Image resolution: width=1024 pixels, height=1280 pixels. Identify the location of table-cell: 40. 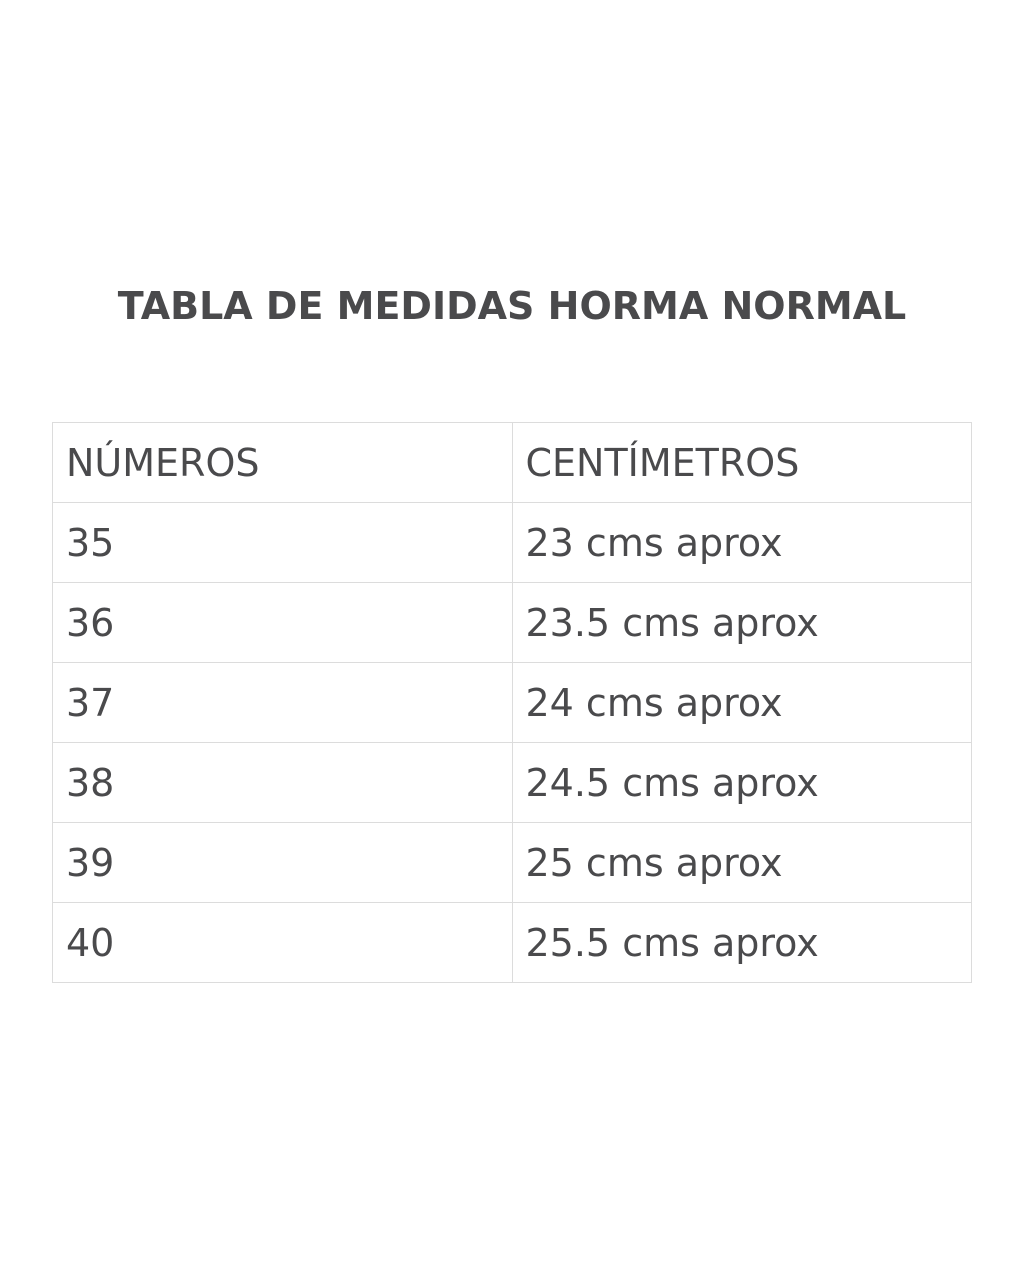
(282, 942).